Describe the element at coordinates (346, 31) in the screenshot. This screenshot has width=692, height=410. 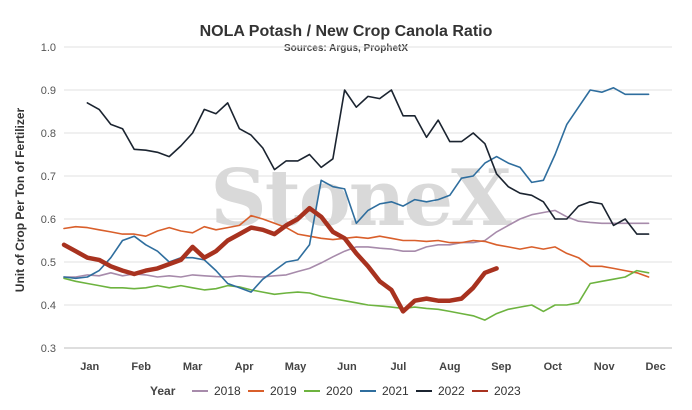
I see `chart-title: NOLA Potash / New Crop Canola Ratio` at that location.